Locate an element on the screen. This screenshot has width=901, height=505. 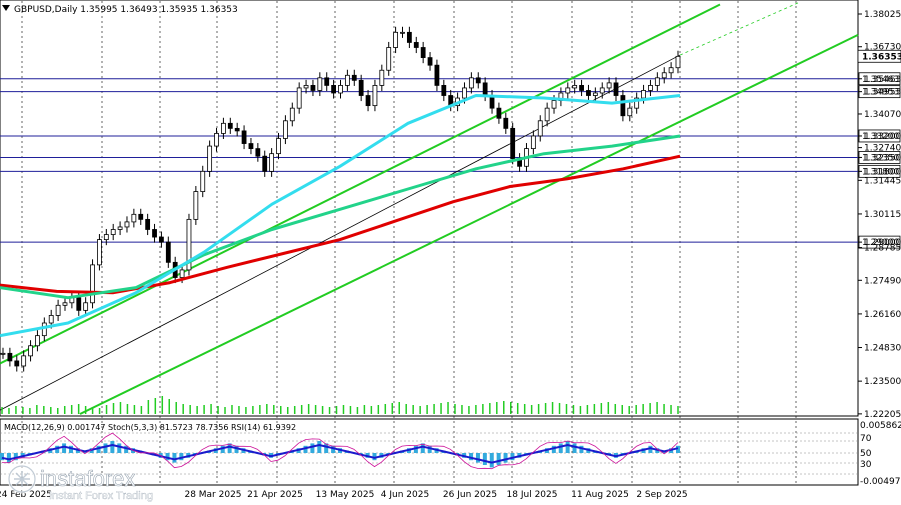
macd-signal-line is located at coordinates (340, 453).